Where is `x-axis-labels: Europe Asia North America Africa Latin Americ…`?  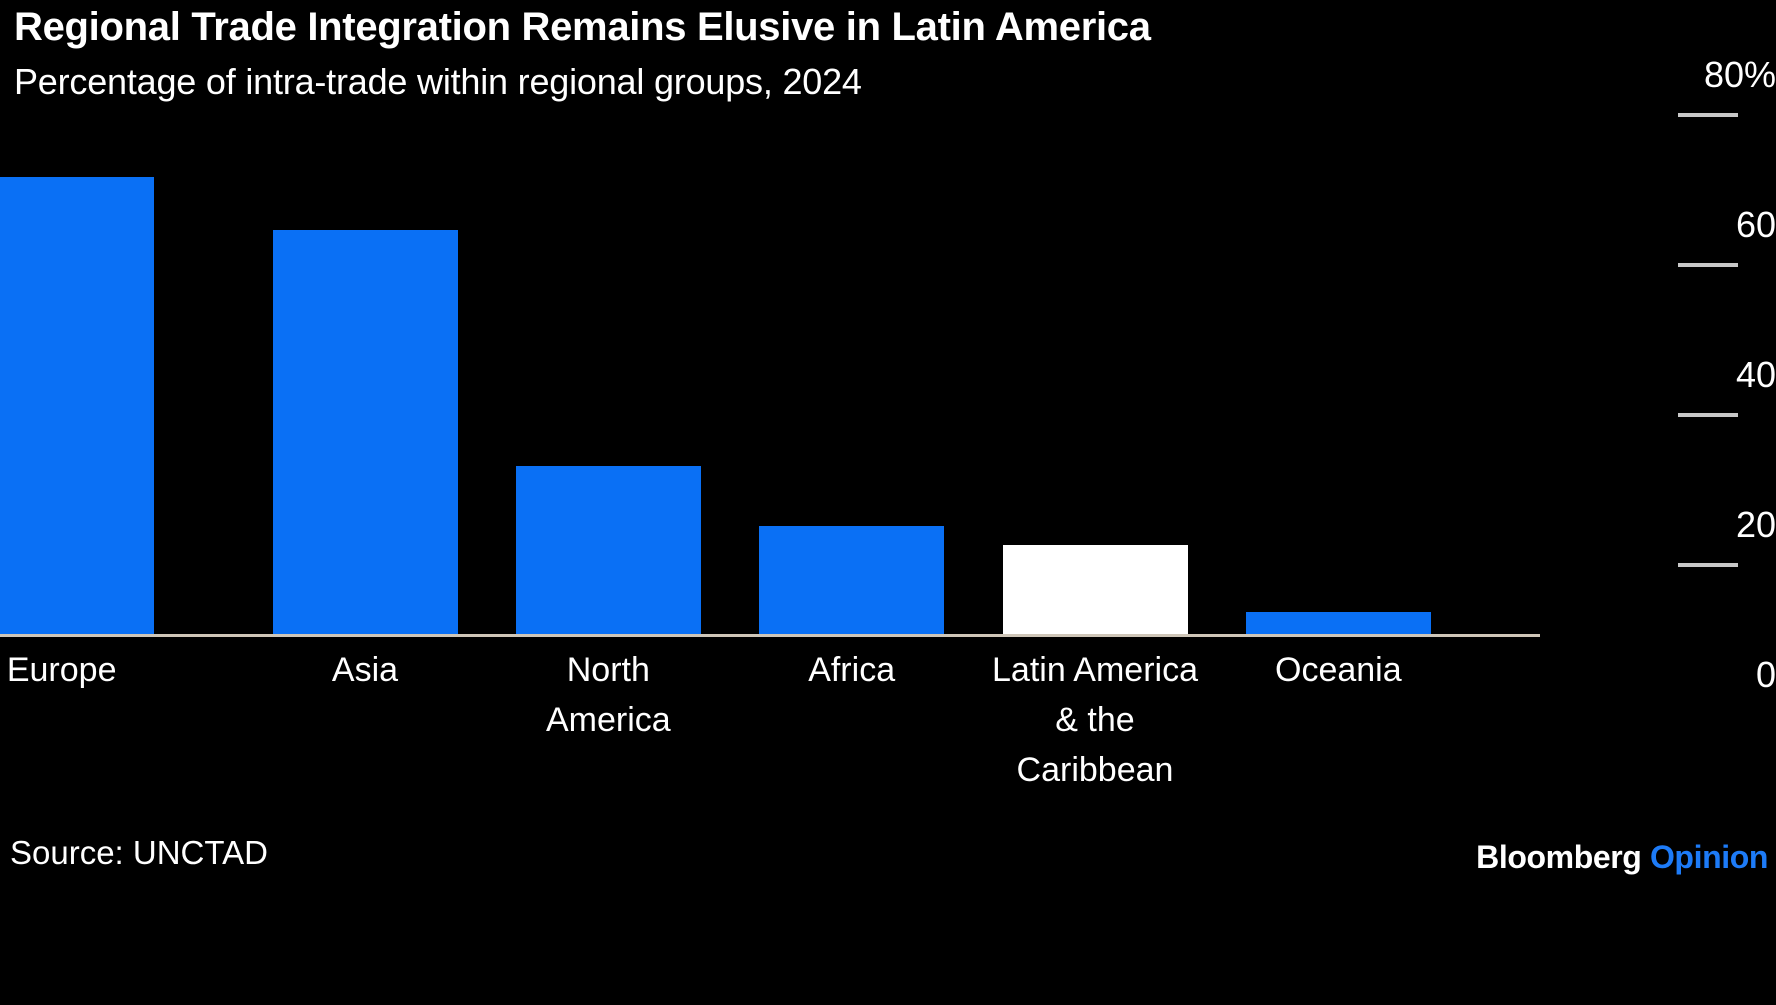
x-axis-labels: Europe Asia North America Africa Latin Americ… is located at coordinates (730, 732).